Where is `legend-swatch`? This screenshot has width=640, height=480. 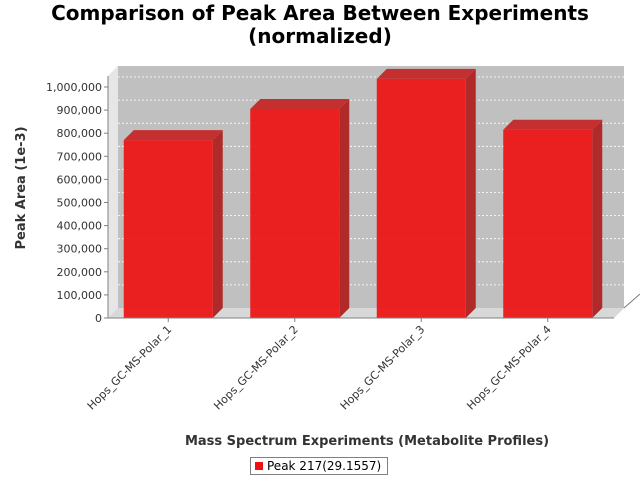
legend-swatch is located at coordinates (259, 466).